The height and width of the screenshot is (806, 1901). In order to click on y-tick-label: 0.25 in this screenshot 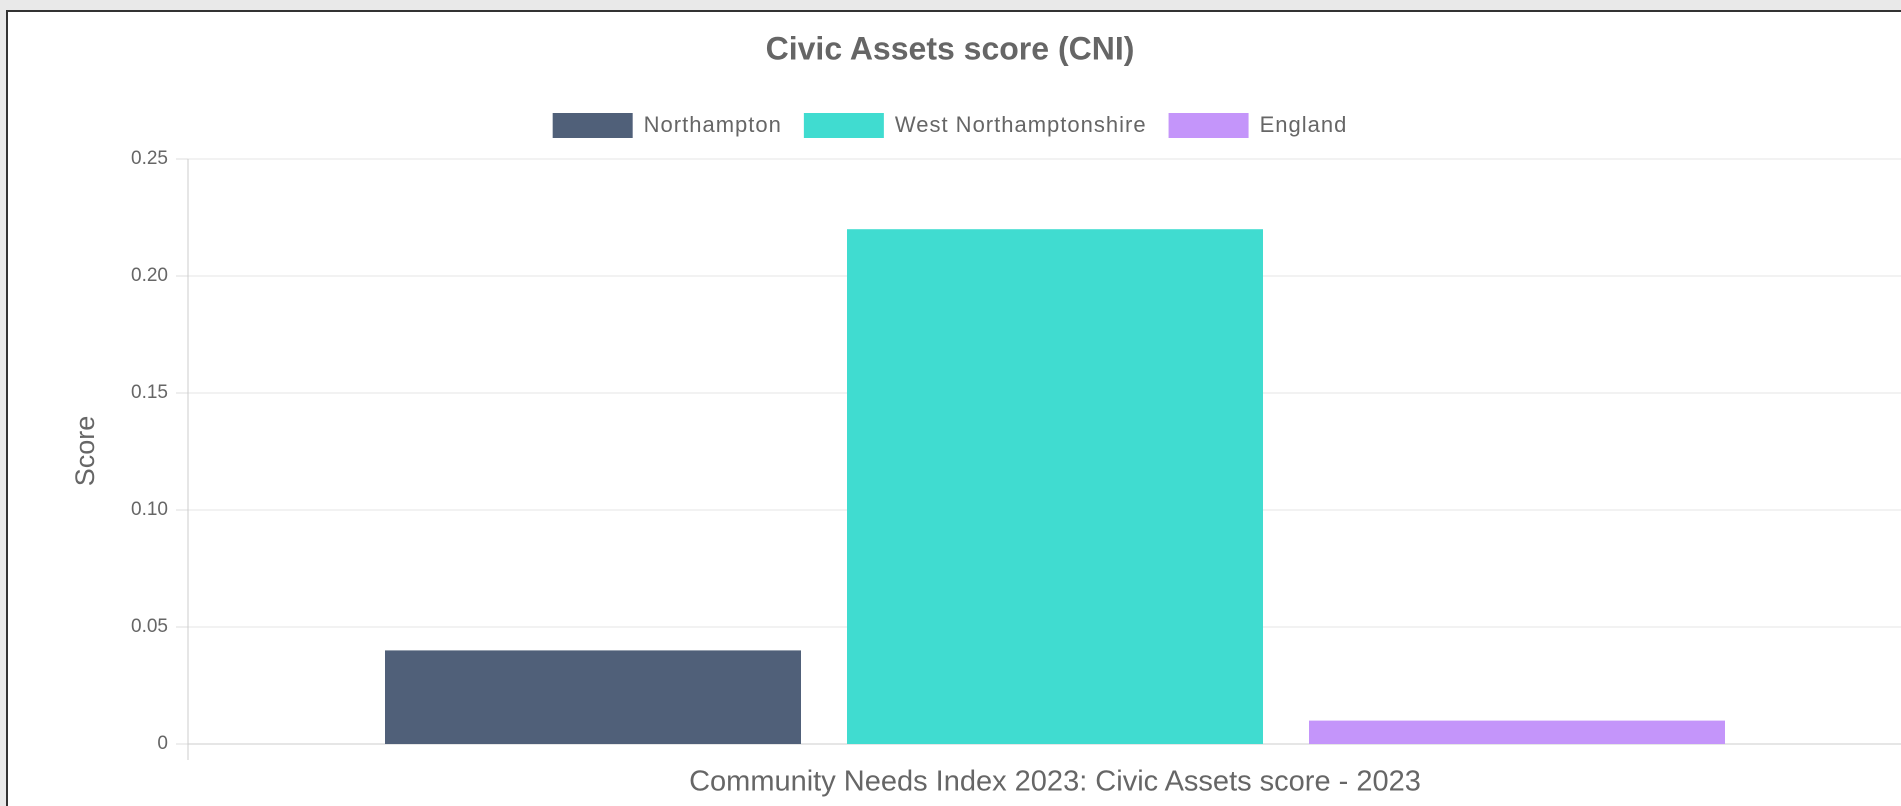, I will do `click(149, 158)`.